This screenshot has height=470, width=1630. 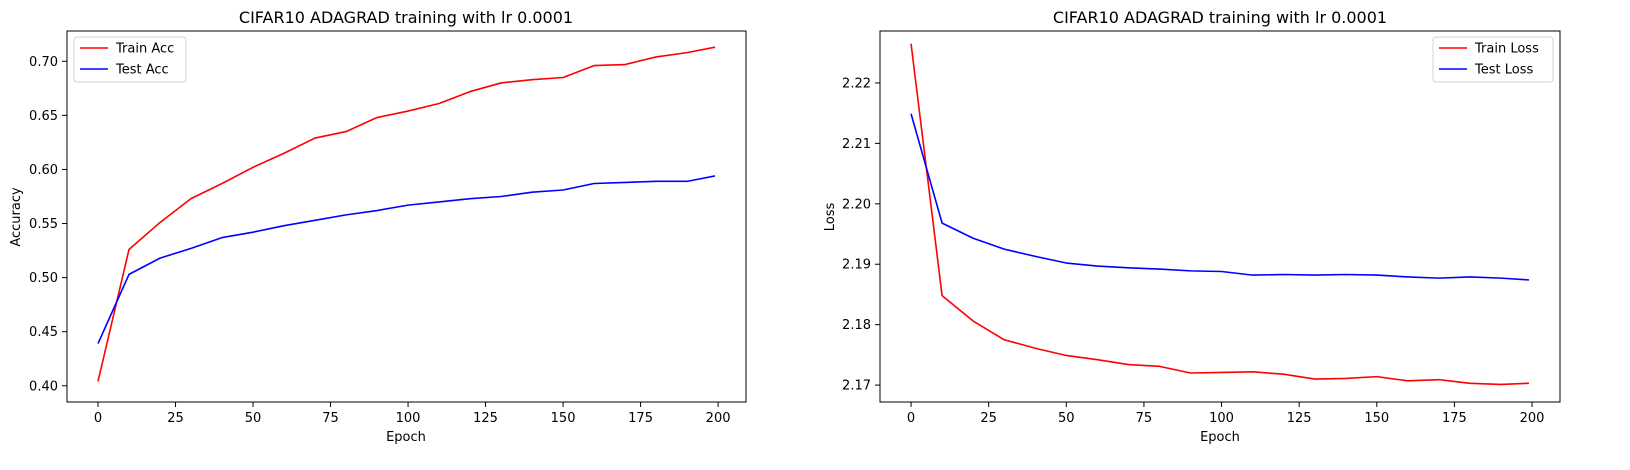 I want to click on accuracy-xtick-label: 175, so click(x=640, y=418).